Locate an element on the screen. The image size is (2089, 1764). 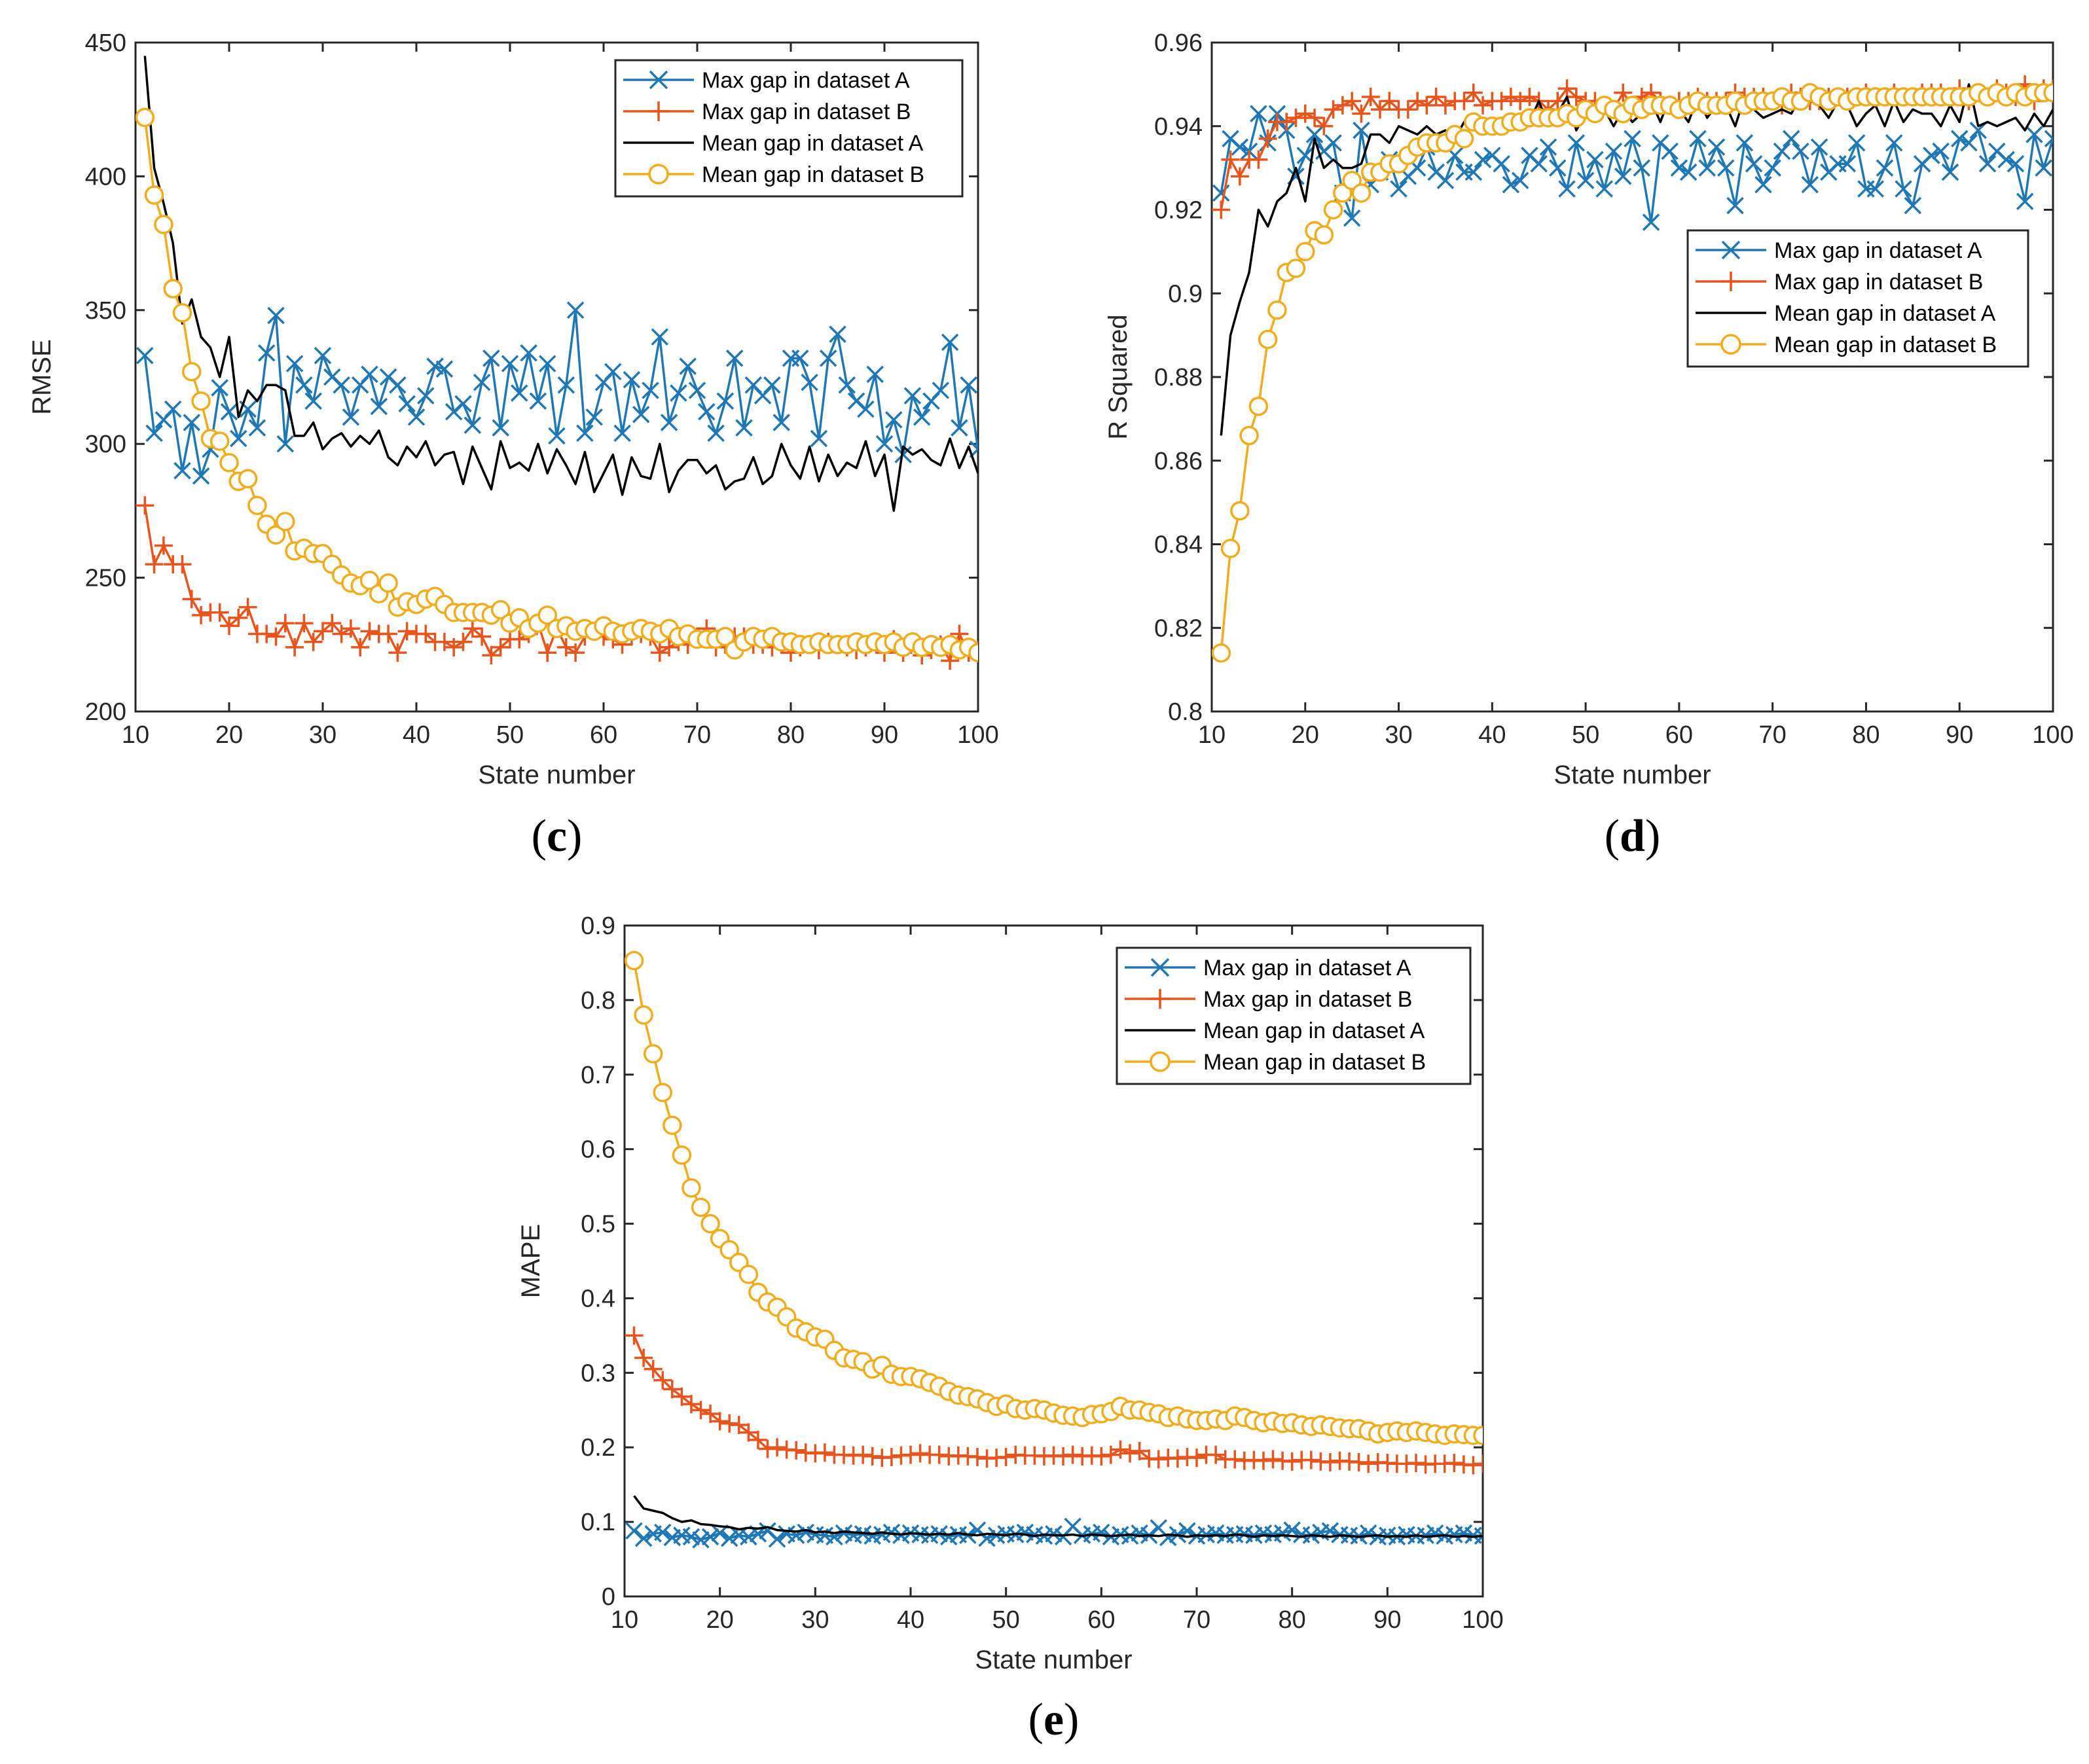
legend-entry: Mean gap in dataset B is located at coordinates (1846, 345).